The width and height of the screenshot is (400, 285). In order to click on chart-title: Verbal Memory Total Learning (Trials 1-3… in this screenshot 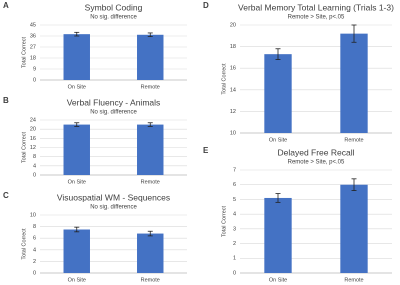, I will do `click(316, 7)`.